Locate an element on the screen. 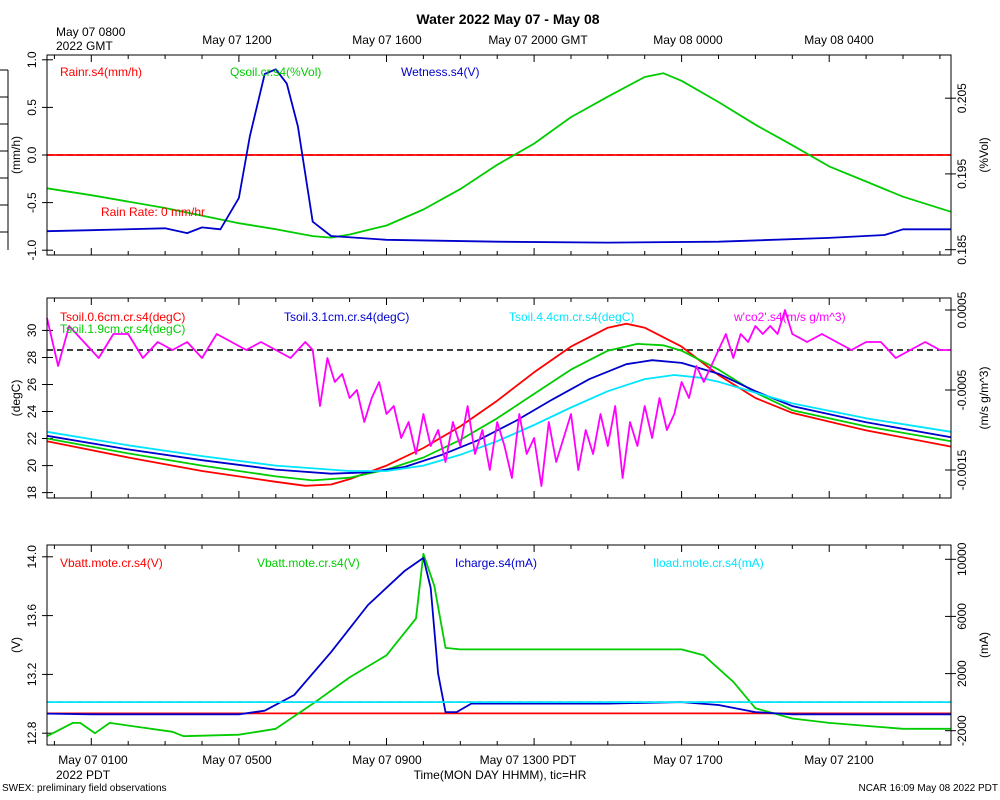 This screenshot has height=800, width=1000. x-axis-title: Time(MON DAY HHMM), tic=HR is located at coordinates (500, 775).